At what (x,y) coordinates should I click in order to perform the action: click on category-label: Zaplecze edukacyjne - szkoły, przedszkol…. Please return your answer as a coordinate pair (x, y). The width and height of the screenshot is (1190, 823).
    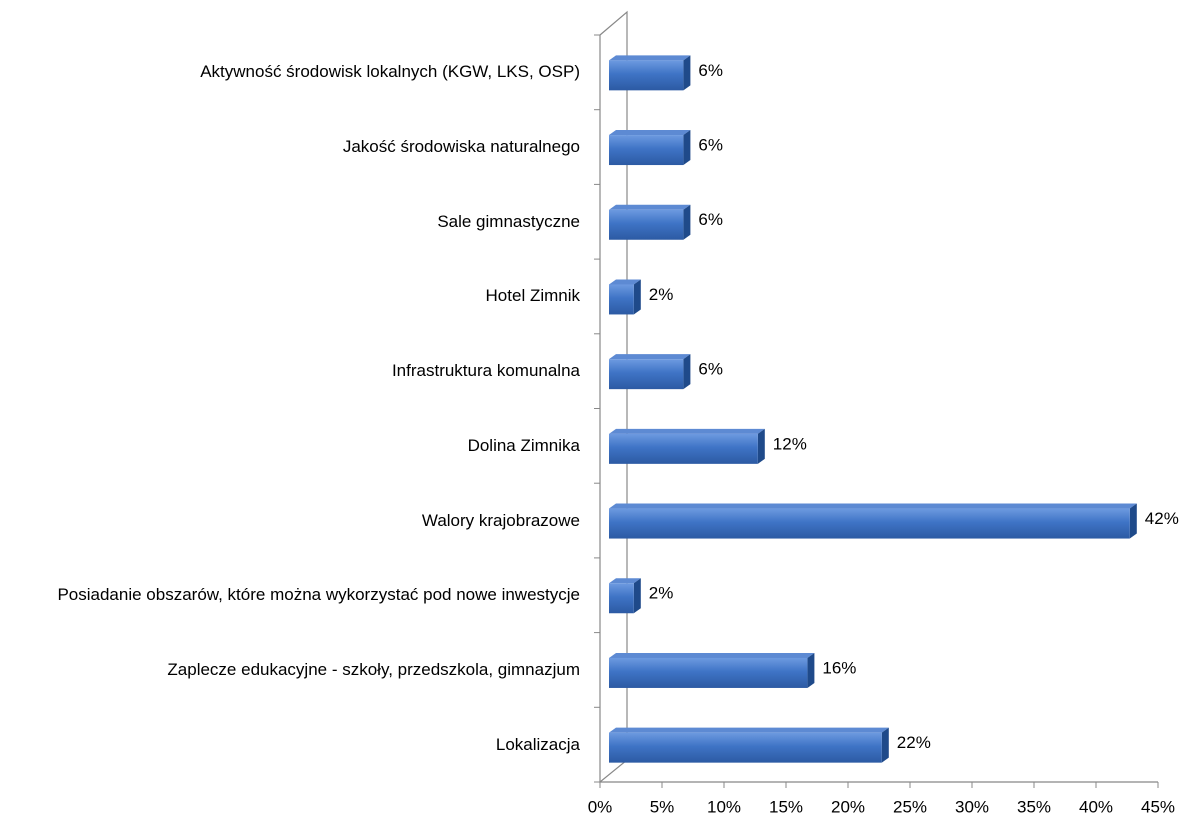
    Looking at the image, I should click on (373, 669).